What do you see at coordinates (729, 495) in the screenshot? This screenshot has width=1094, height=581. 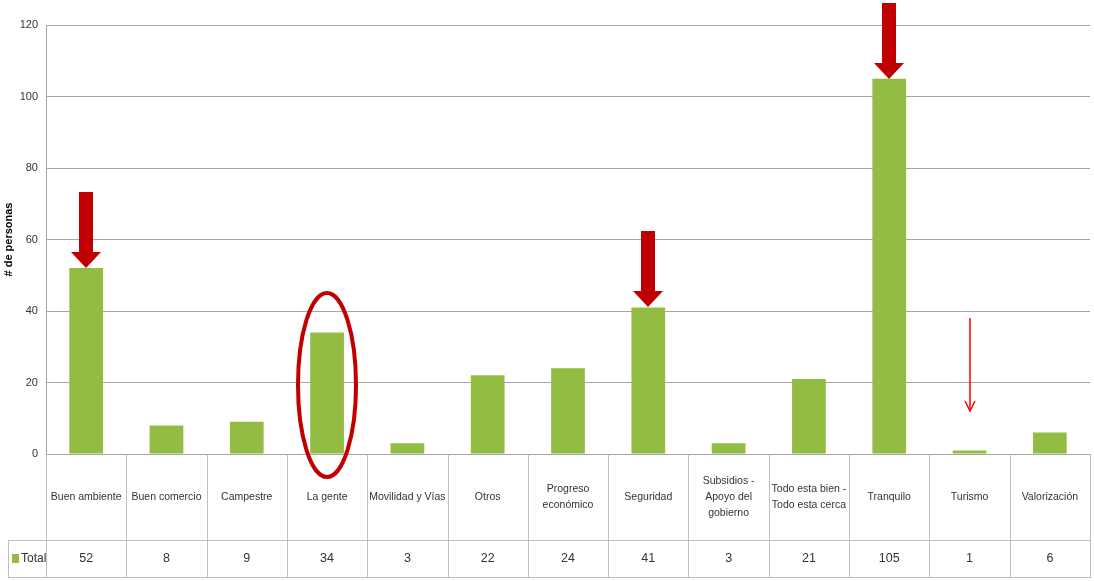 I see `x-tick-label: Subsidios - Apoyo del gobierno` at bounding box center [729, 495].